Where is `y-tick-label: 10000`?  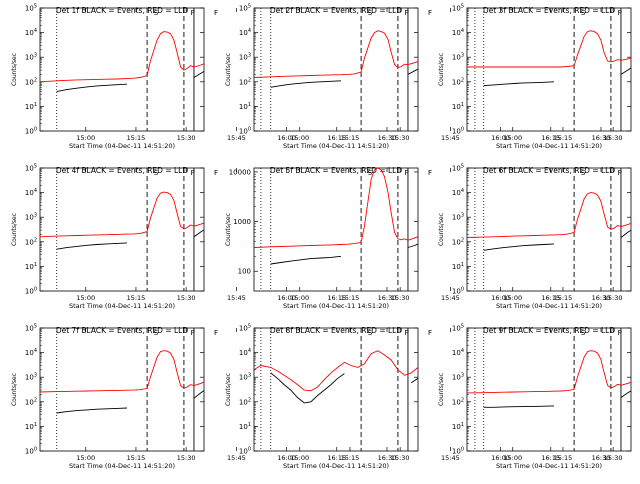 y-tick-label: 10000 is located at coordinates (240, 172).